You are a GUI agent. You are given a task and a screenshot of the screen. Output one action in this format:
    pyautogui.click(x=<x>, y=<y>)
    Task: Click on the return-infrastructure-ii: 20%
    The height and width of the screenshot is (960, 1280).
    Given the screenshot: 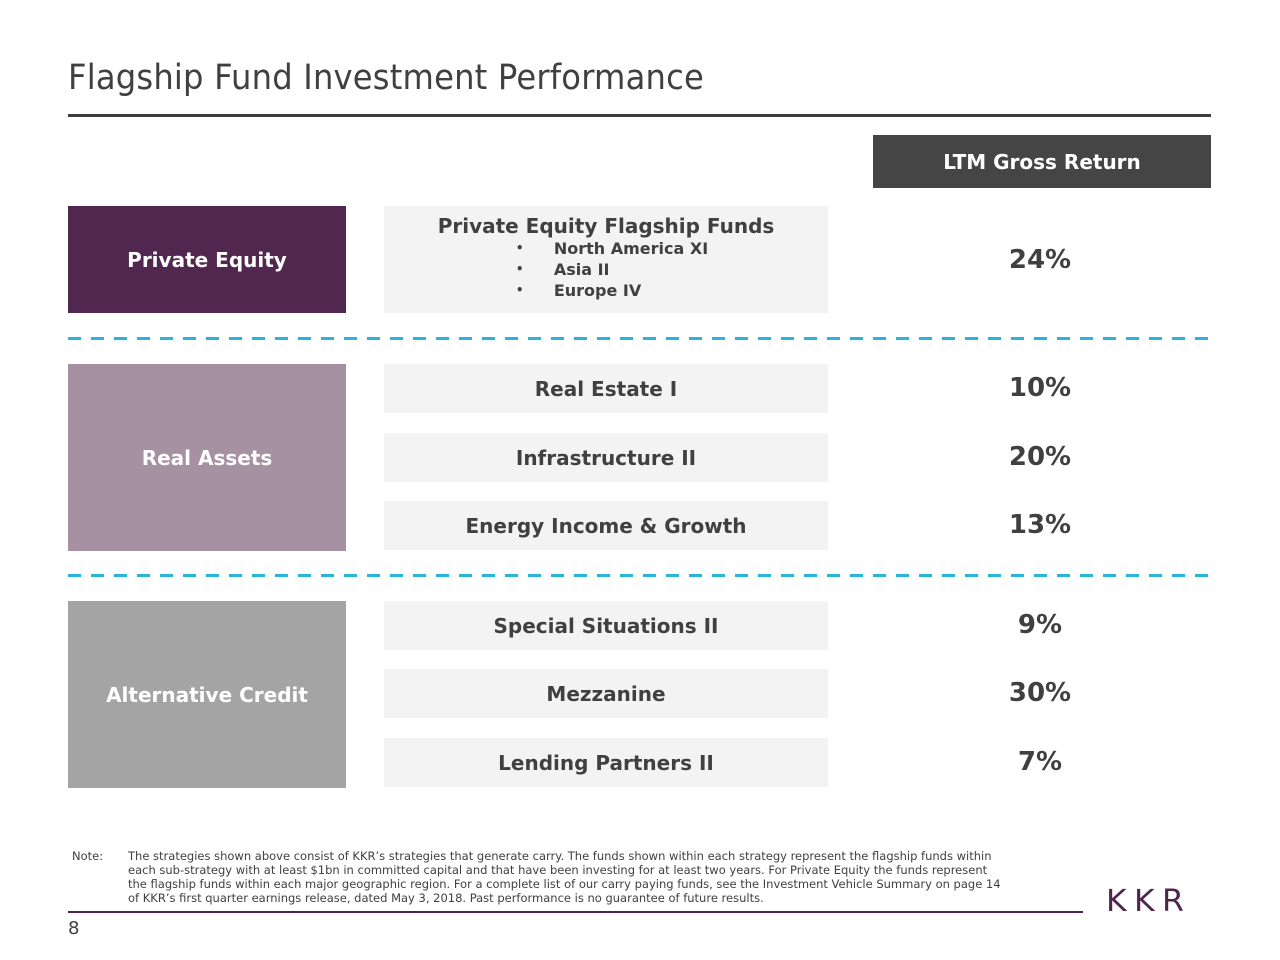 What is the action you would take?
    pyautogui.click(x=1040, y=457)
    